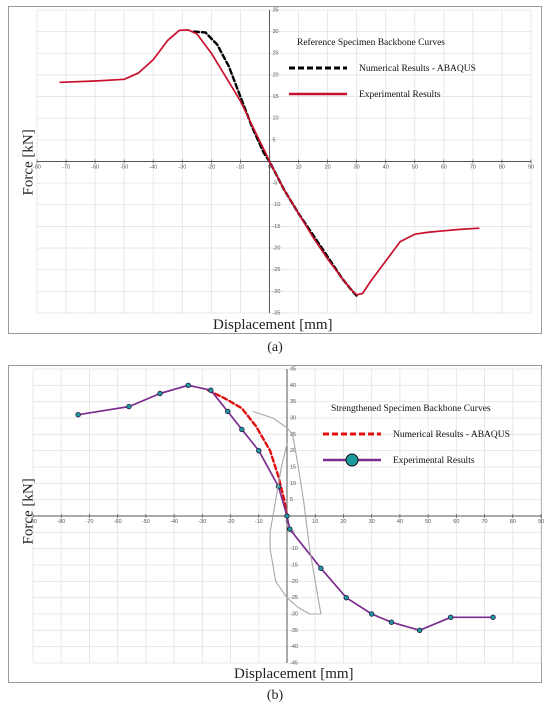 This screenshot has height=712, width=550. What do you see at coordinates (531, 168) in the screenshot?
I see `chart-a-x-tick-label: 90` at bounding box center [531, 168].